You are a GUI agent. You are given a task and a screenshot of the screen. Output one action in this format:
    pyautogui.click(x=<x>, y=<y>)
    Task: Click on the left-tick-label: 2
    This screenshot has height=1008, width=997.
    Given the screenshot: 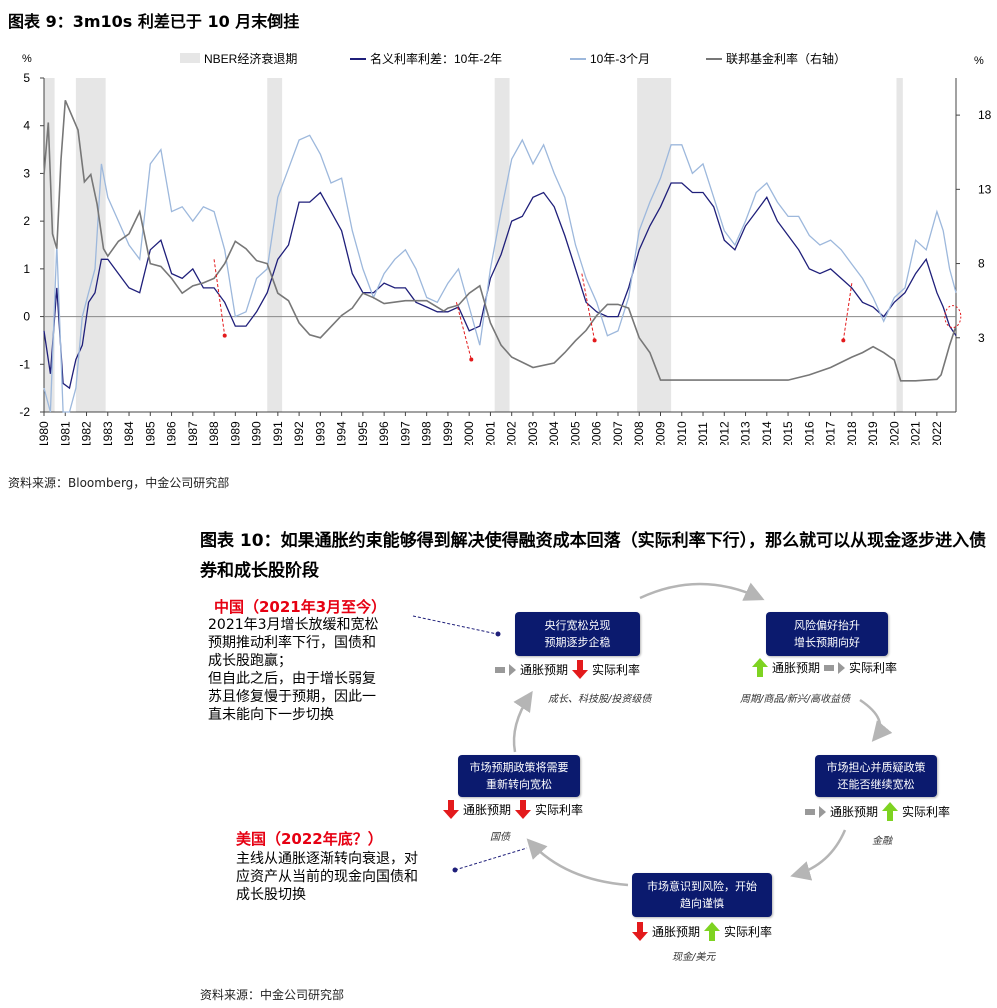 What is the action you would take?
    pyautogui.click(x=26, y=221)
    